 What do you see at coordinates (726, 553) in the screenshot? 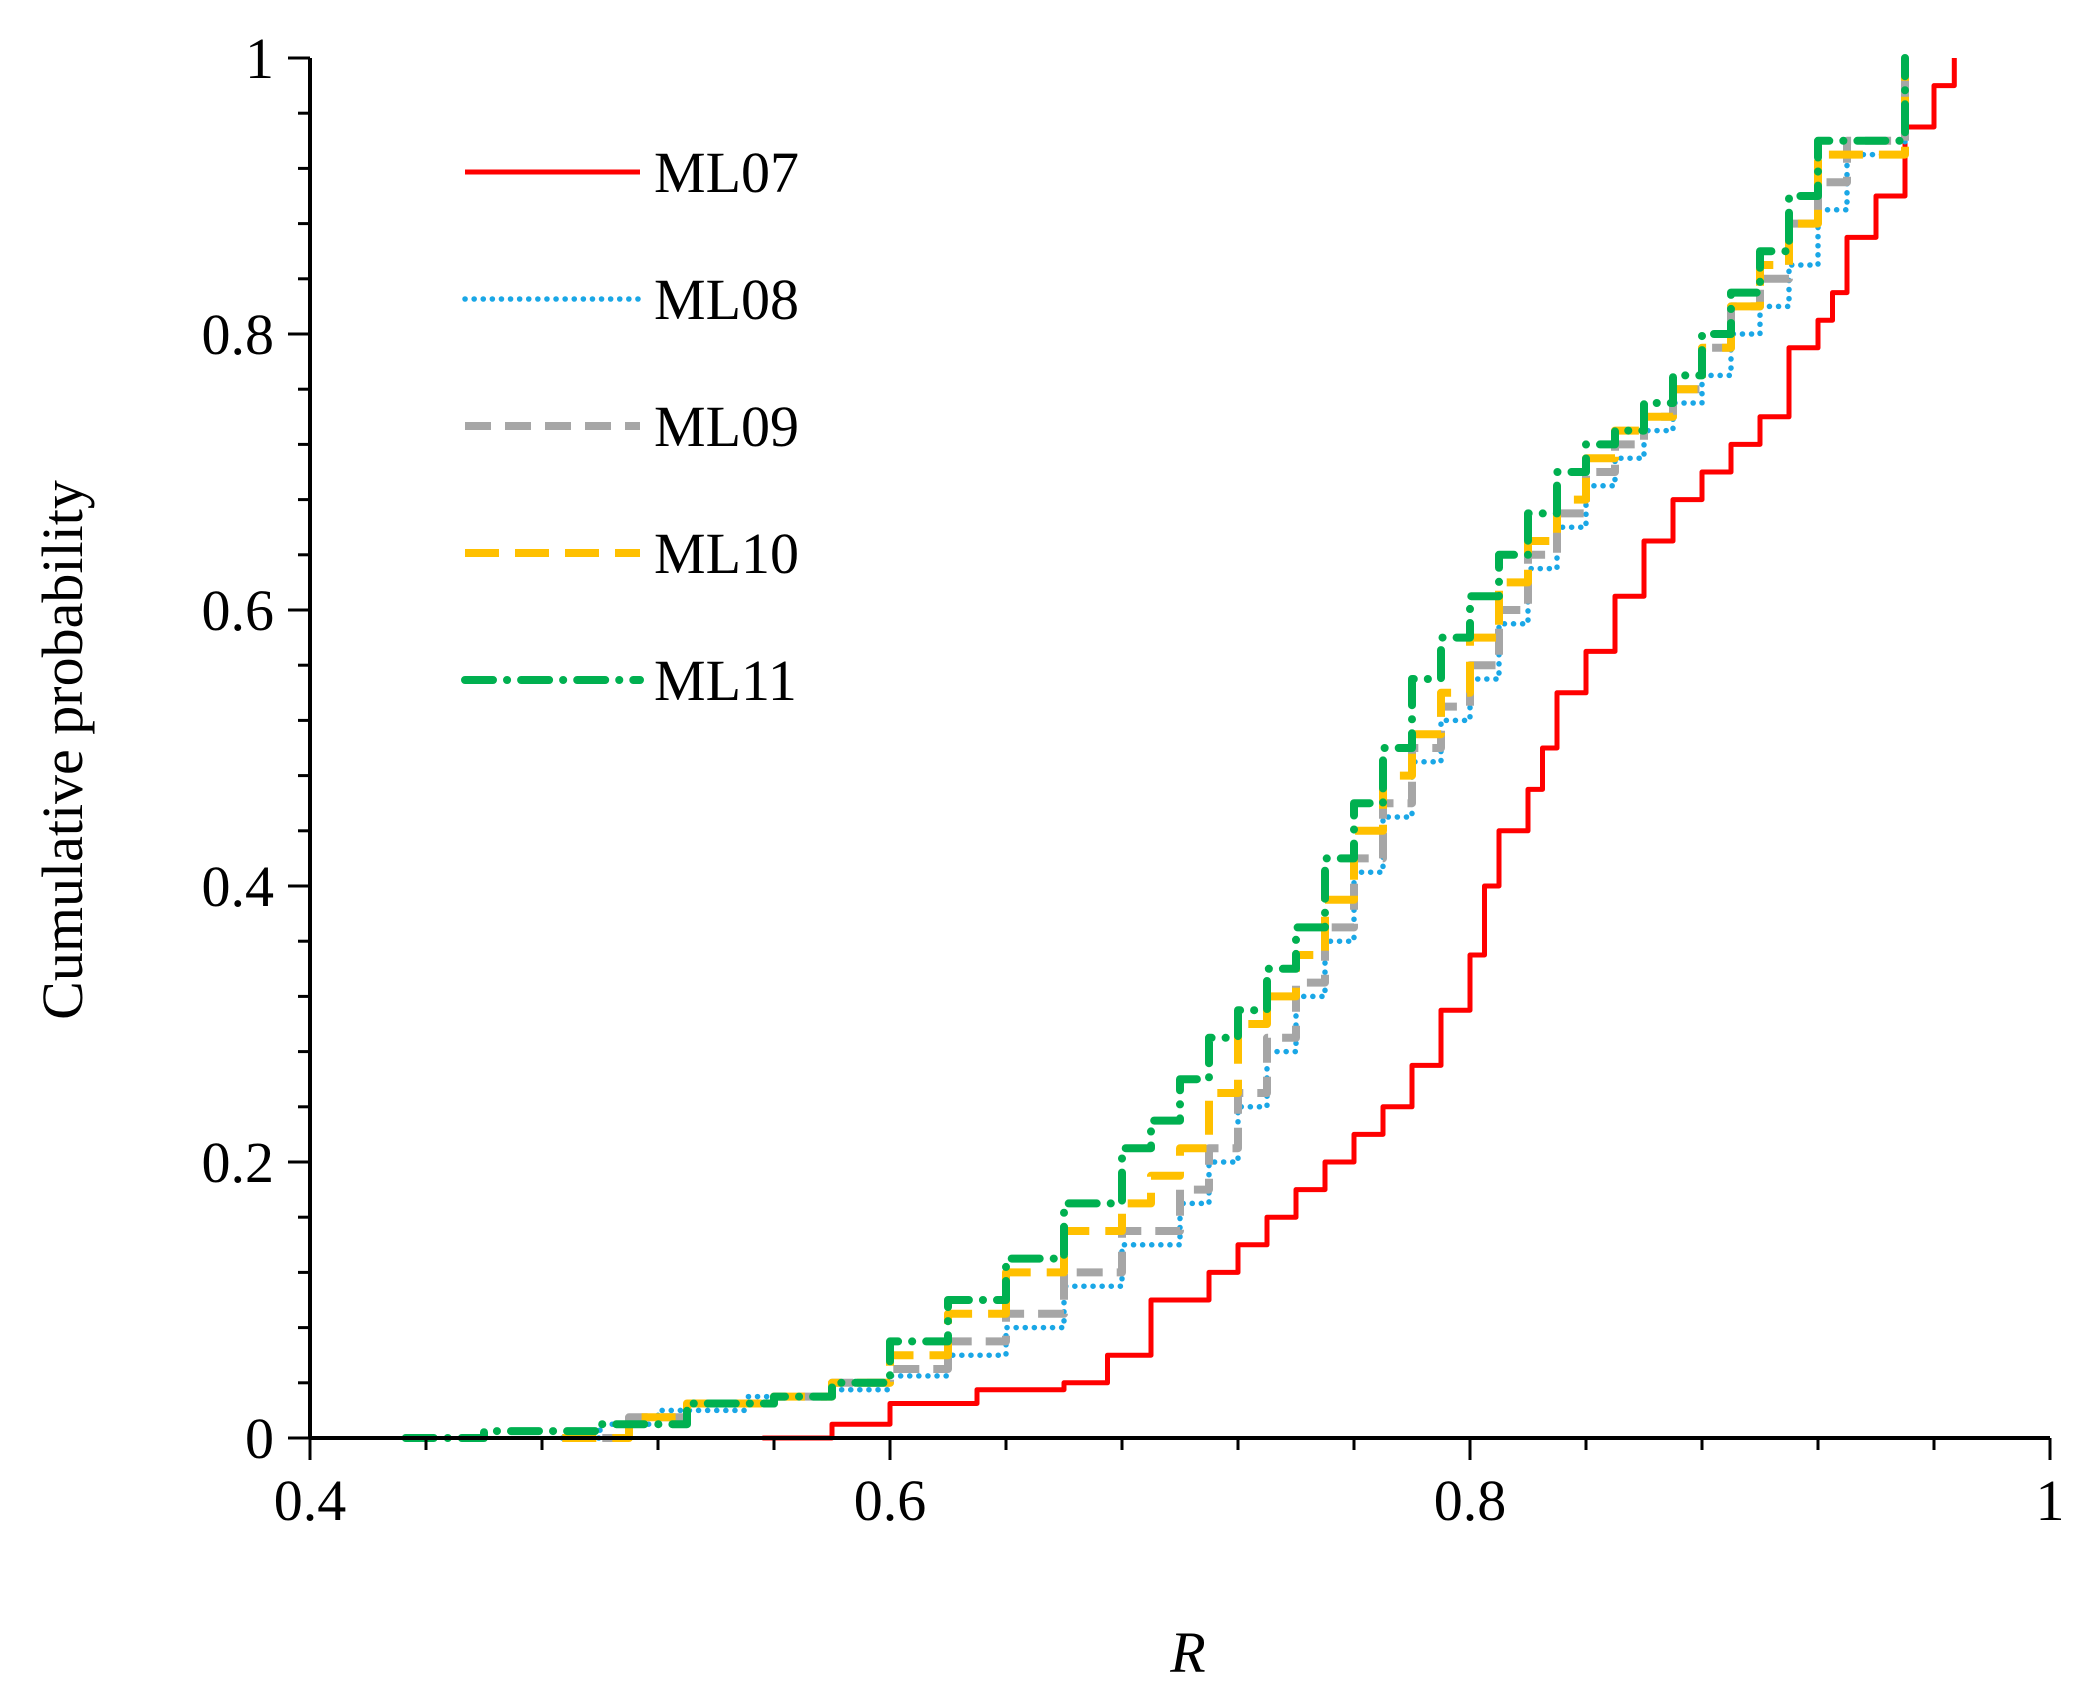
I see `legend-label-ml10: ML10` at bounding box center [726, 553].